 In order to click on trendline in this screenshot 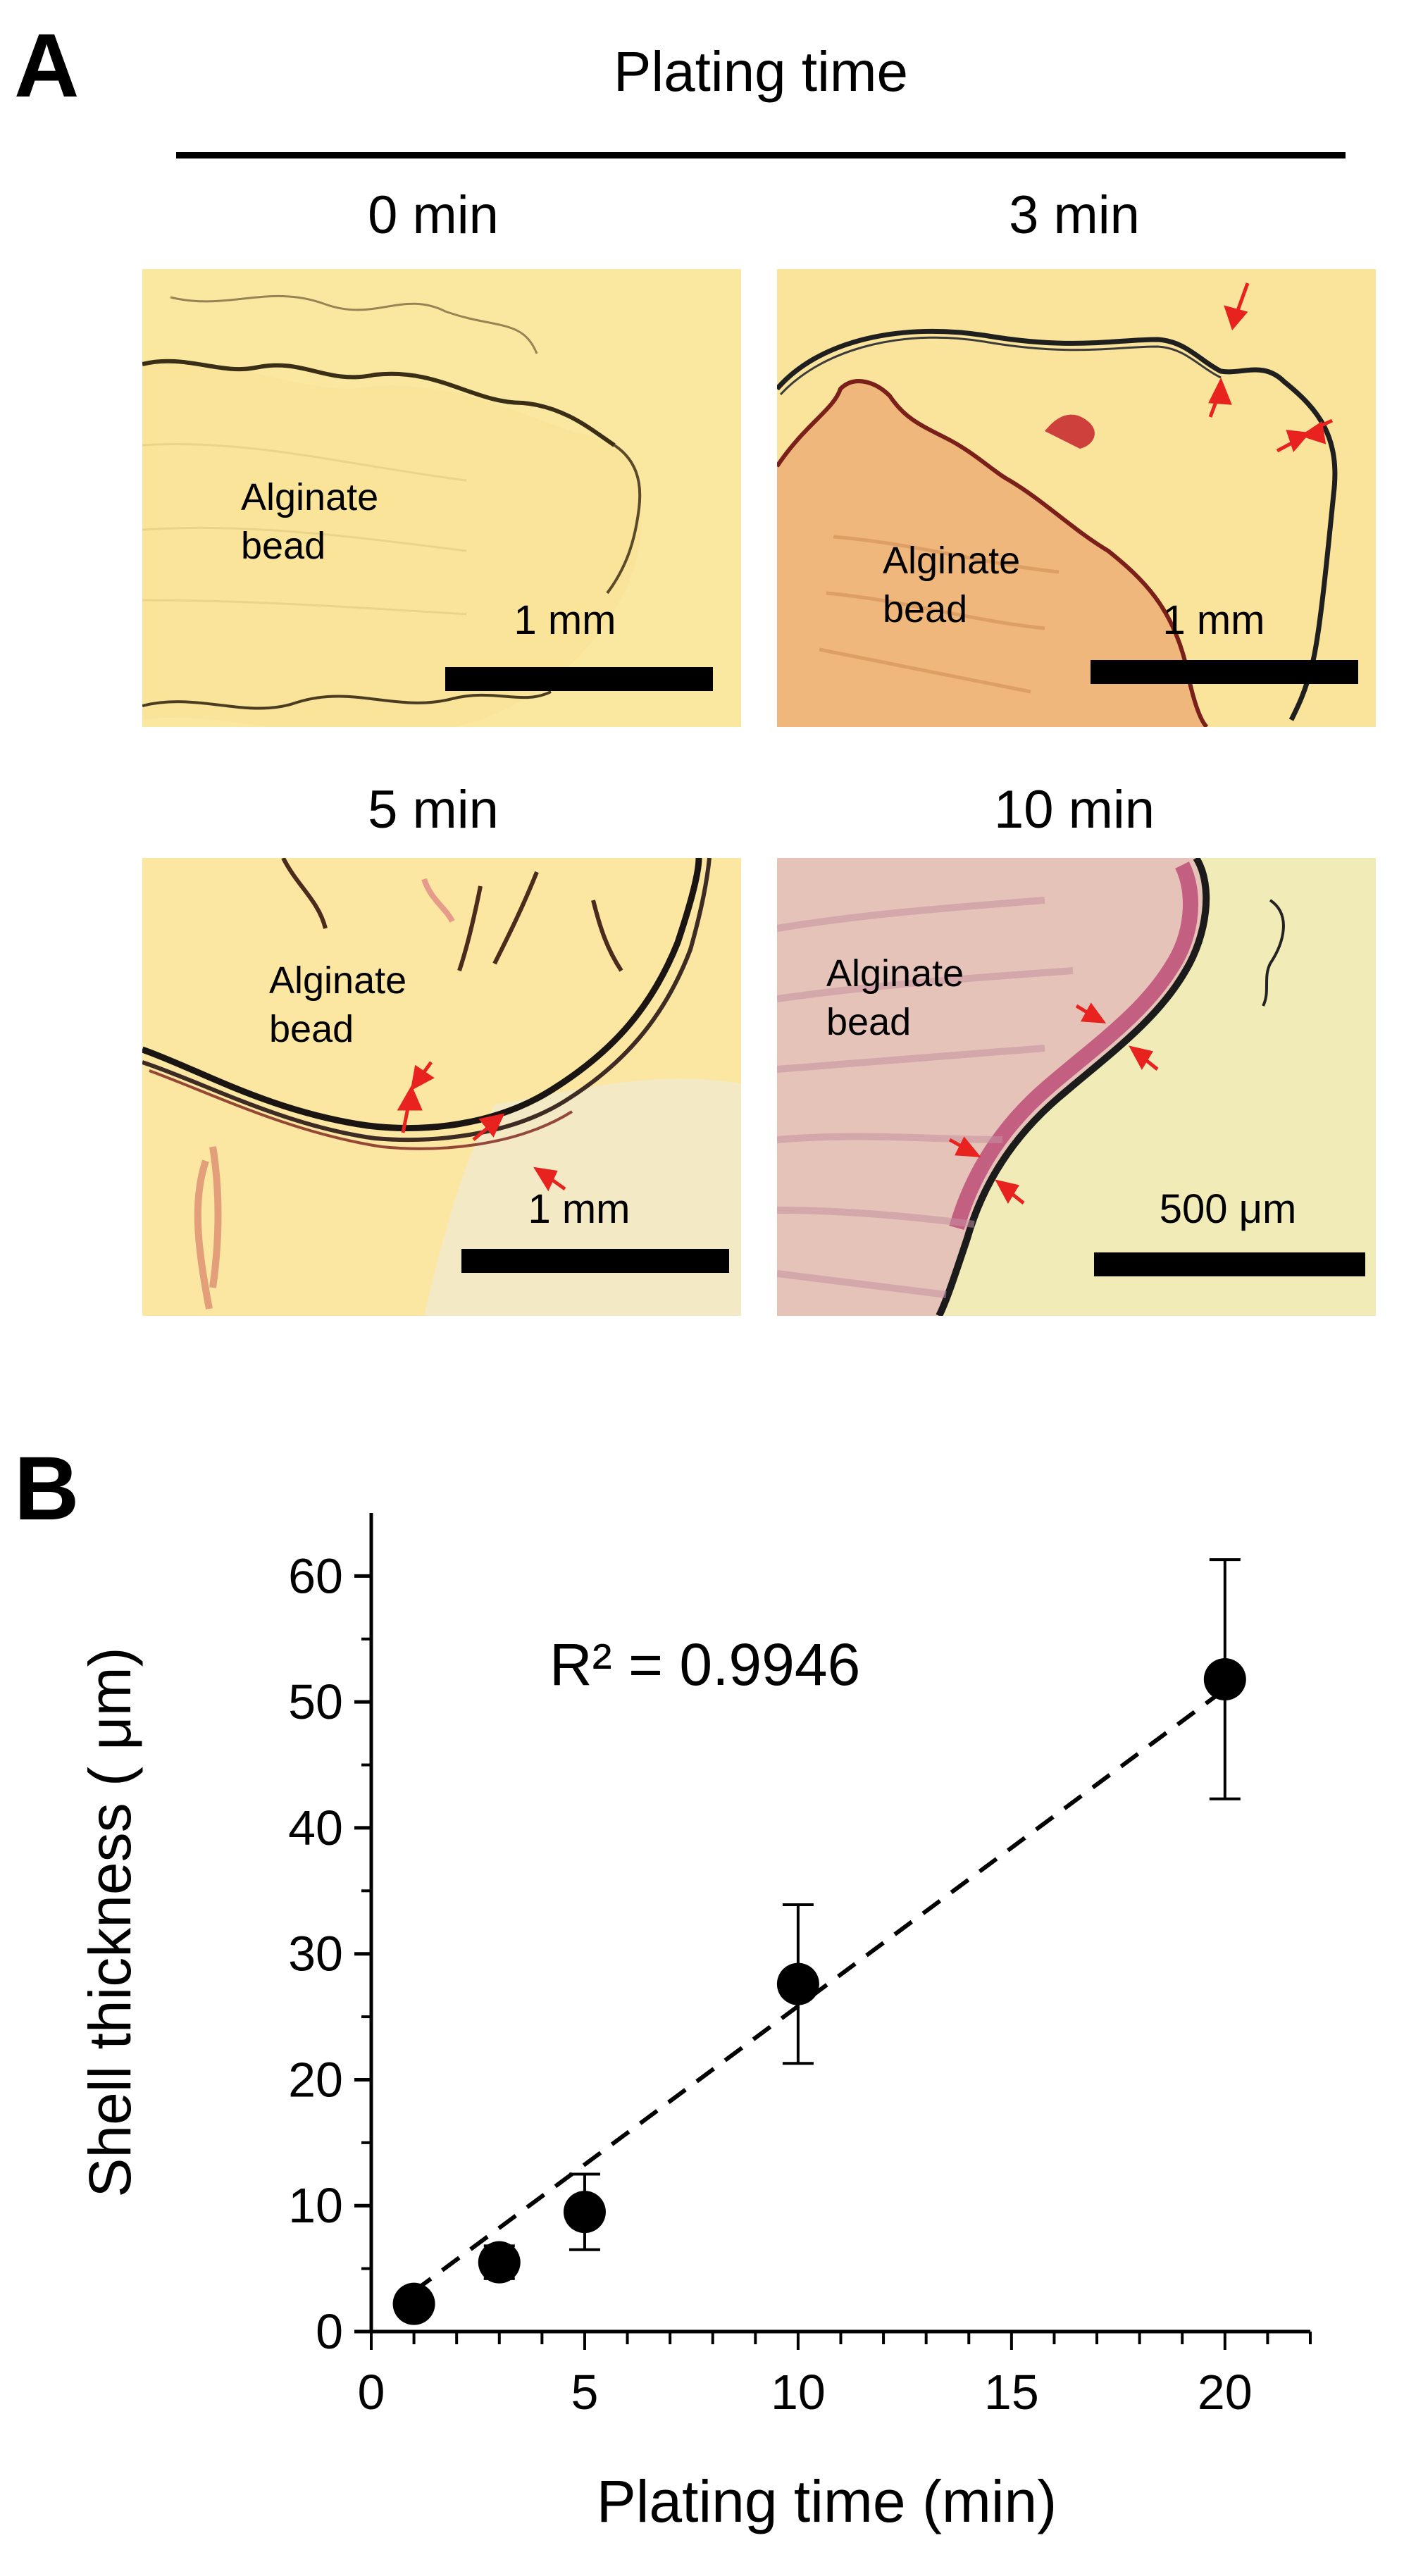, I will do `click(819, 1990)`.